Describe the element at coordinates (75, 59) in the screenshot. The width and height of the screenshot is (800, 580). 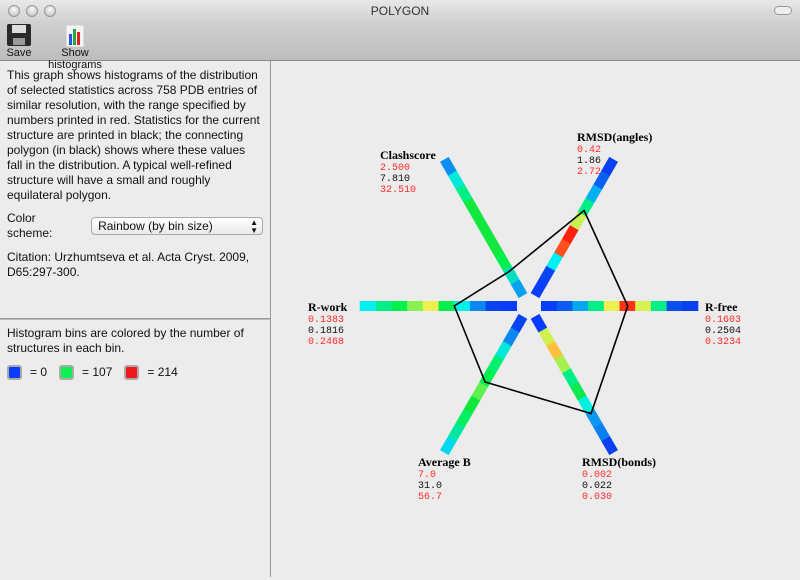
I see `show-histograms-label: Show histograms` at that location.